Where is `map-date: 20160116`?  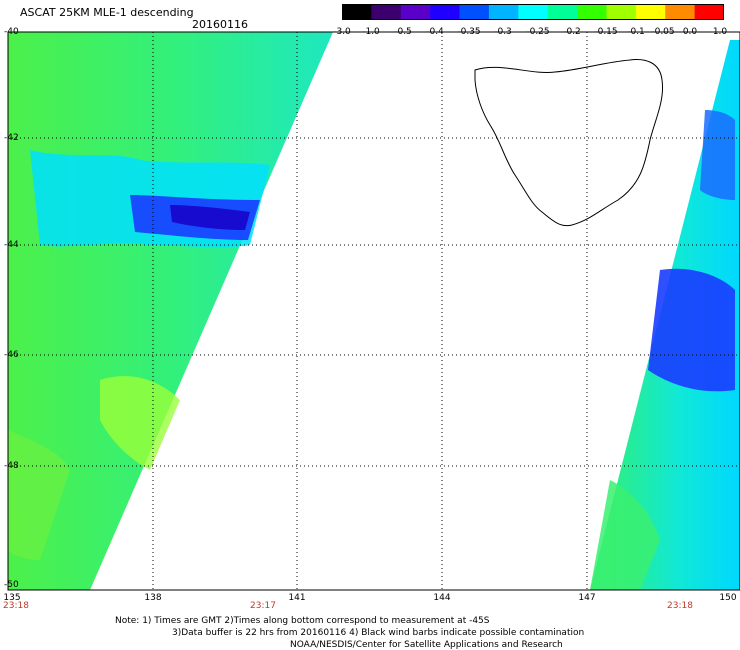
map-date: 20160116 is located at coordinates (220, 24).